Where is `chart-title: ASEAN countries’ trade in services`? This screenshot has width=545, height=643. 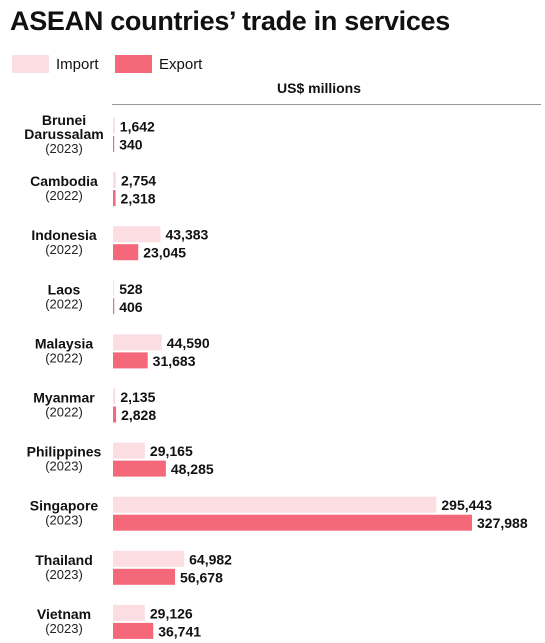 chart-title: ASEAN countries’ trade in services is located at coordinates (230, 21).